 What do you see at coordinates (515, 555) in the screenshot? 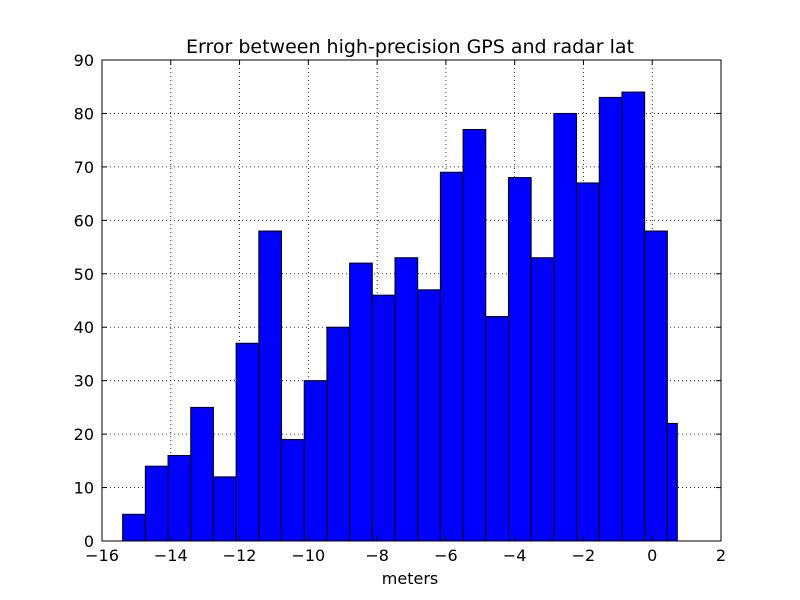
I see `x-tick-label: −4` at bounding box center [515, 555].